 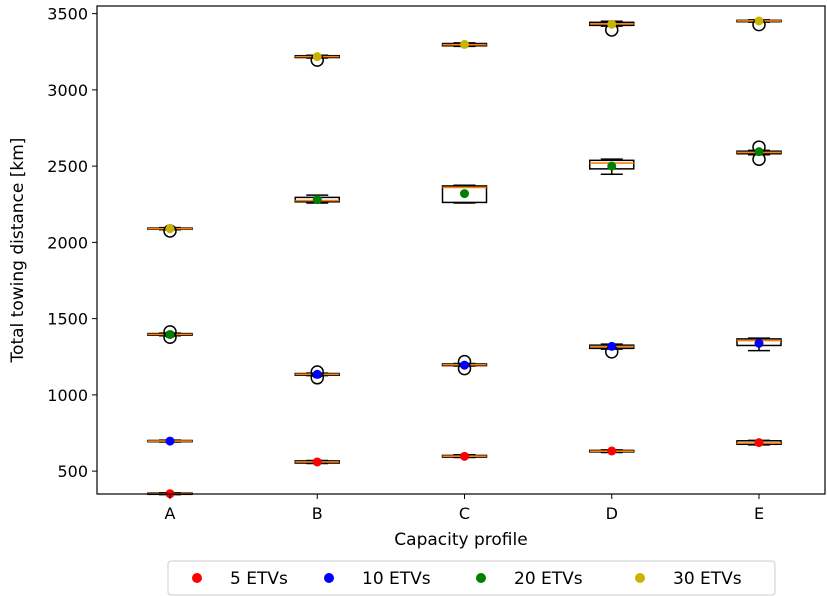 I want to click on y-tick-label: 2500, so click(x=67, y=166).